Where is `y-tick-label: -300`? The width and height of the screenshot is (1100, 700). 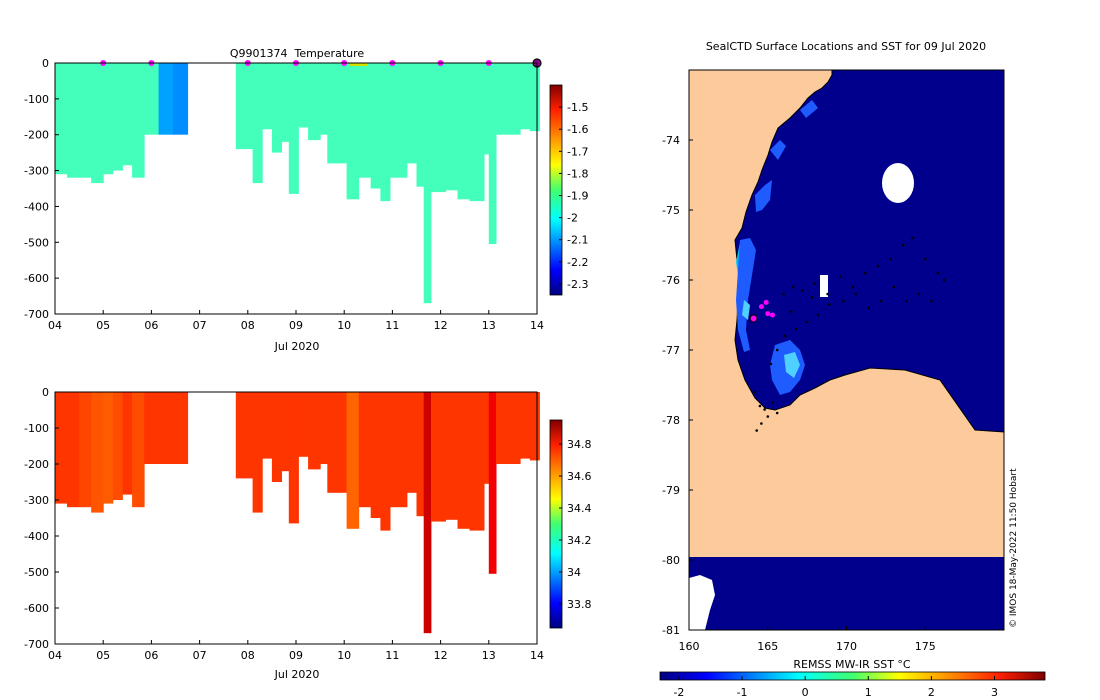 y-tick-label: -300 is located at coordinates (36, 171).